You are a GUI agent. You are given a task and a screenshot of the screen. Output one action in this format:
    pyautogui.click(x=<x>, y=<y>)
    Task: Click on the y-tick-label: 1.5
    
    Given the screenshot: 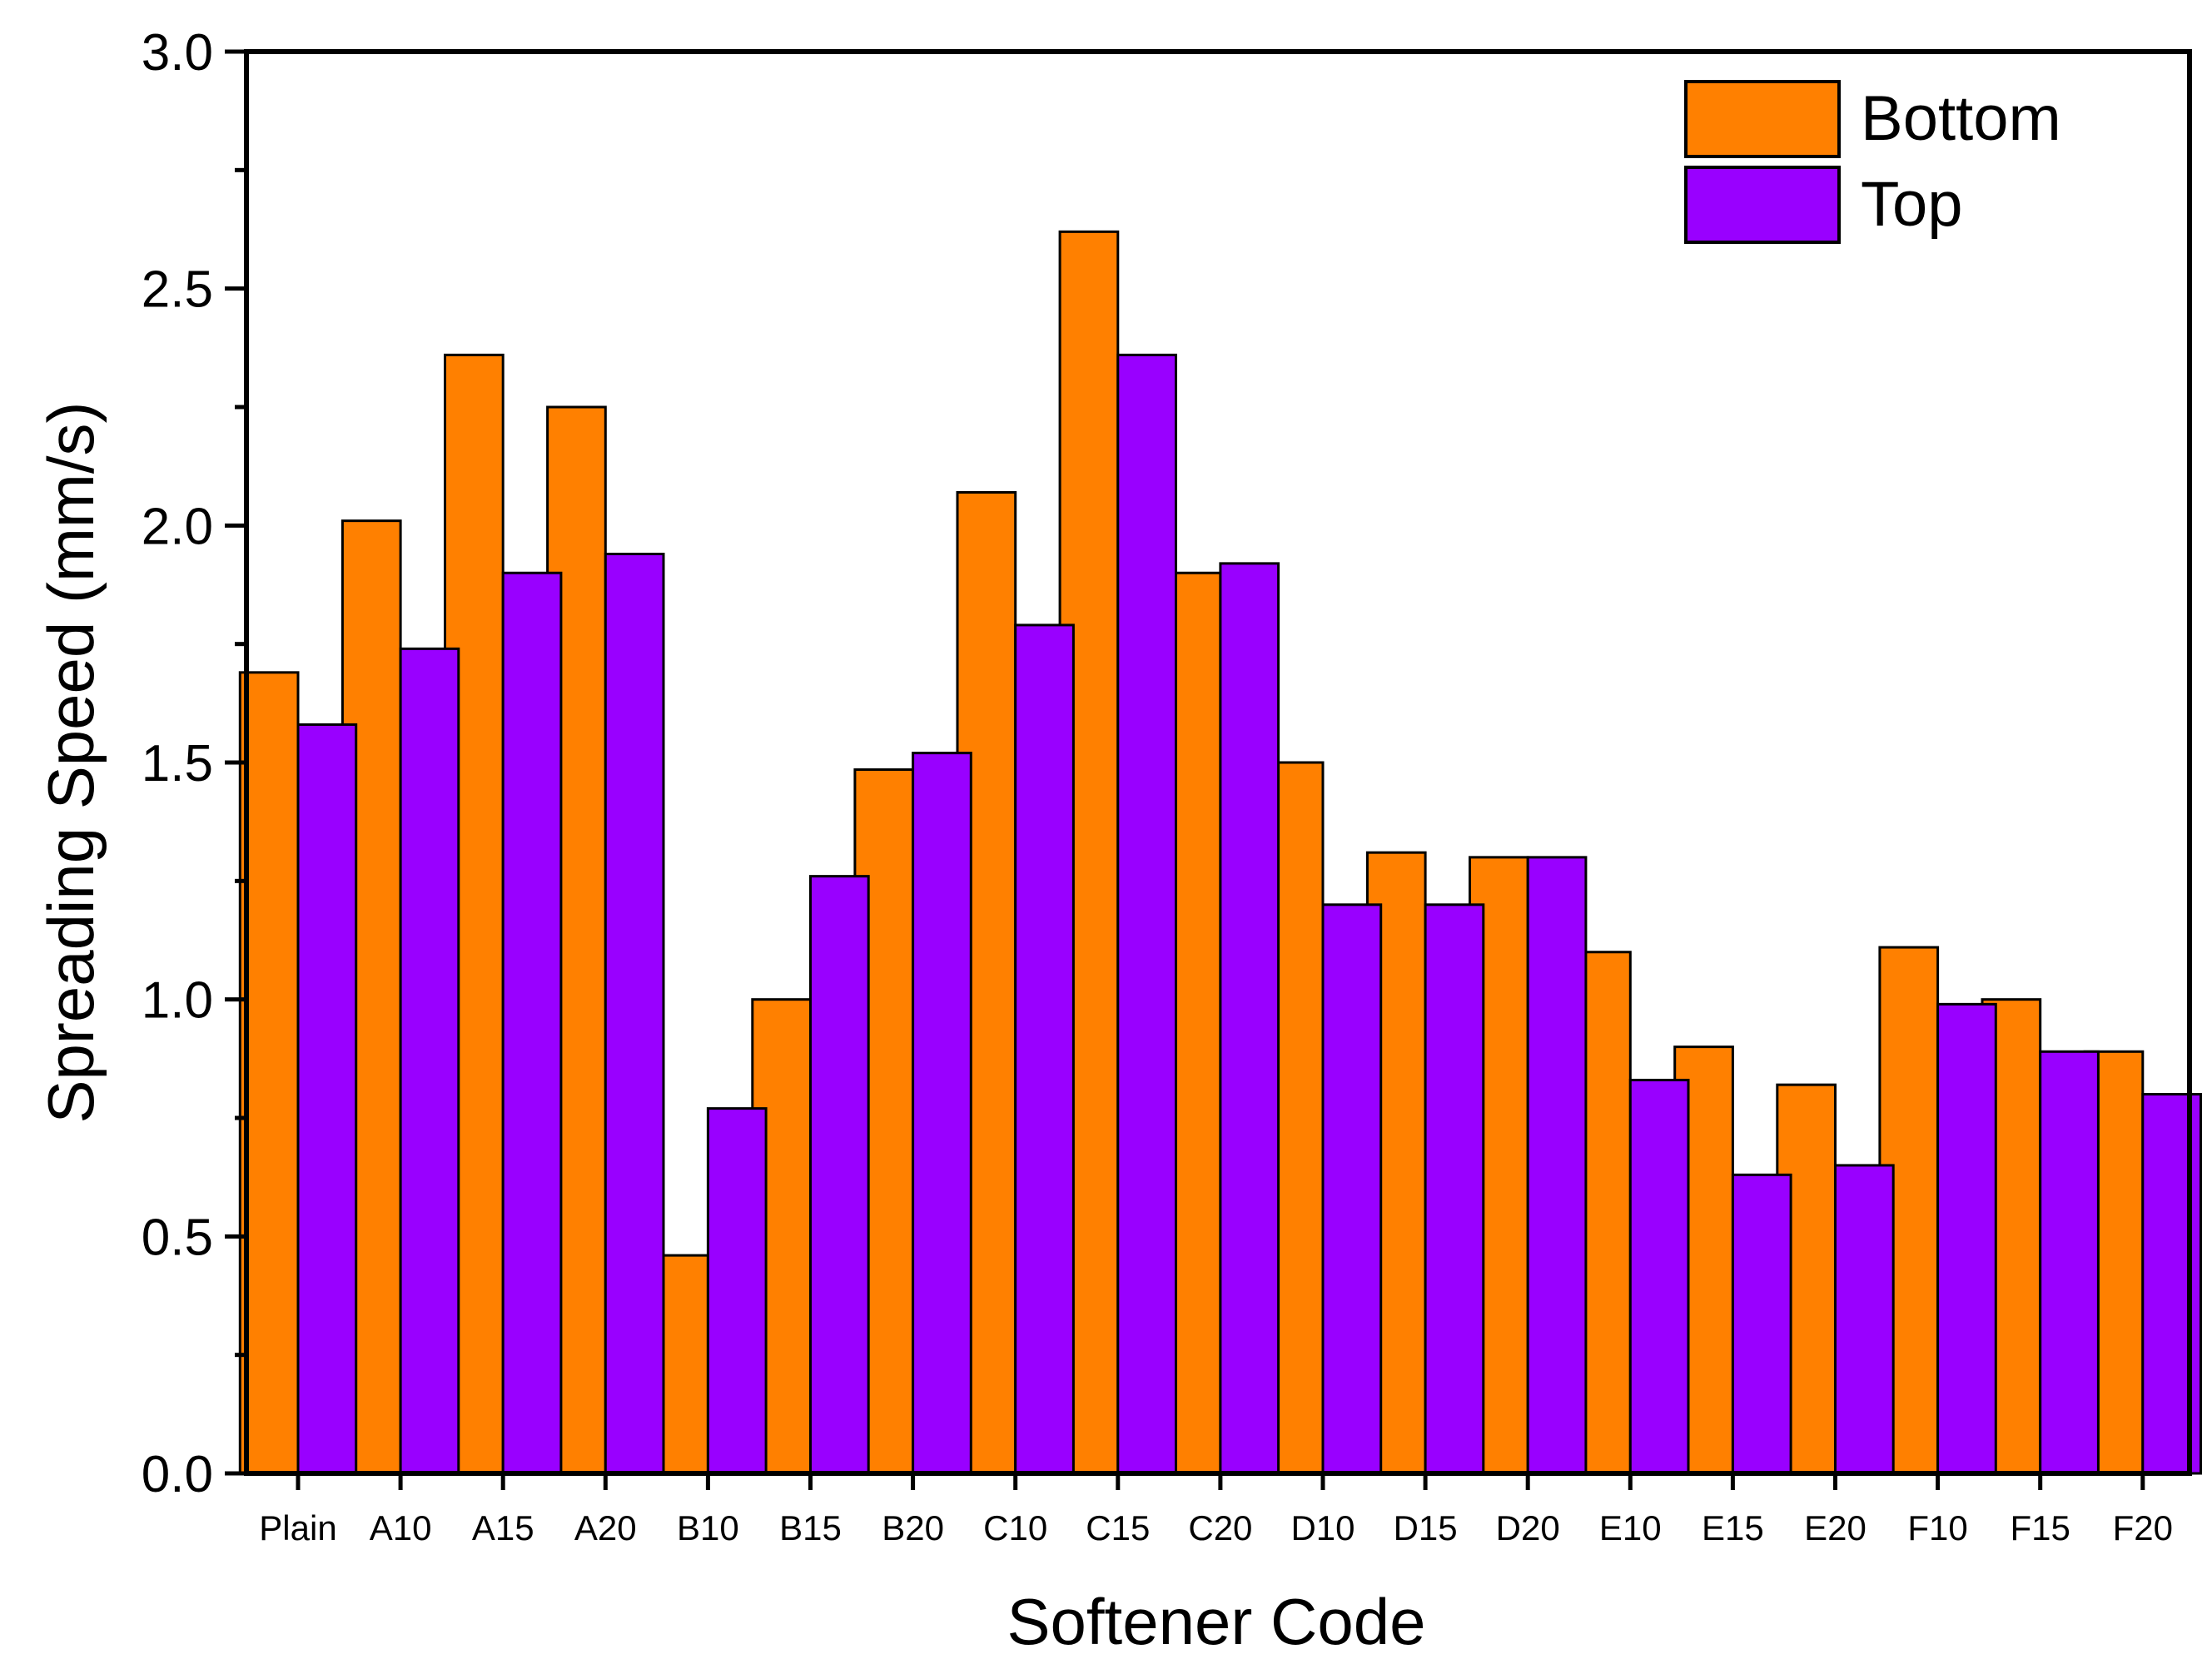 What is the action you would take?
    pyautogui.click(x=177, y=763)
    